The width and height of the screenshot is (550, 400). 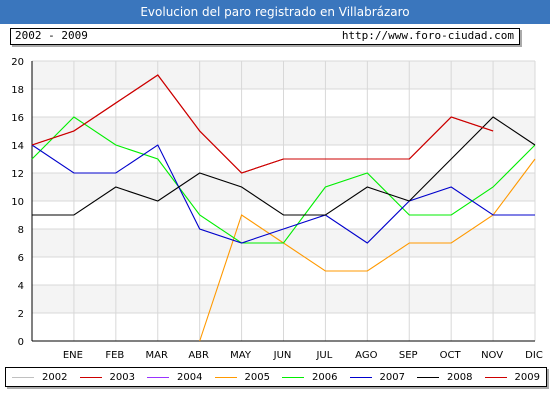 I want to click on legend-label: 2006, so click(x=325, y=377).